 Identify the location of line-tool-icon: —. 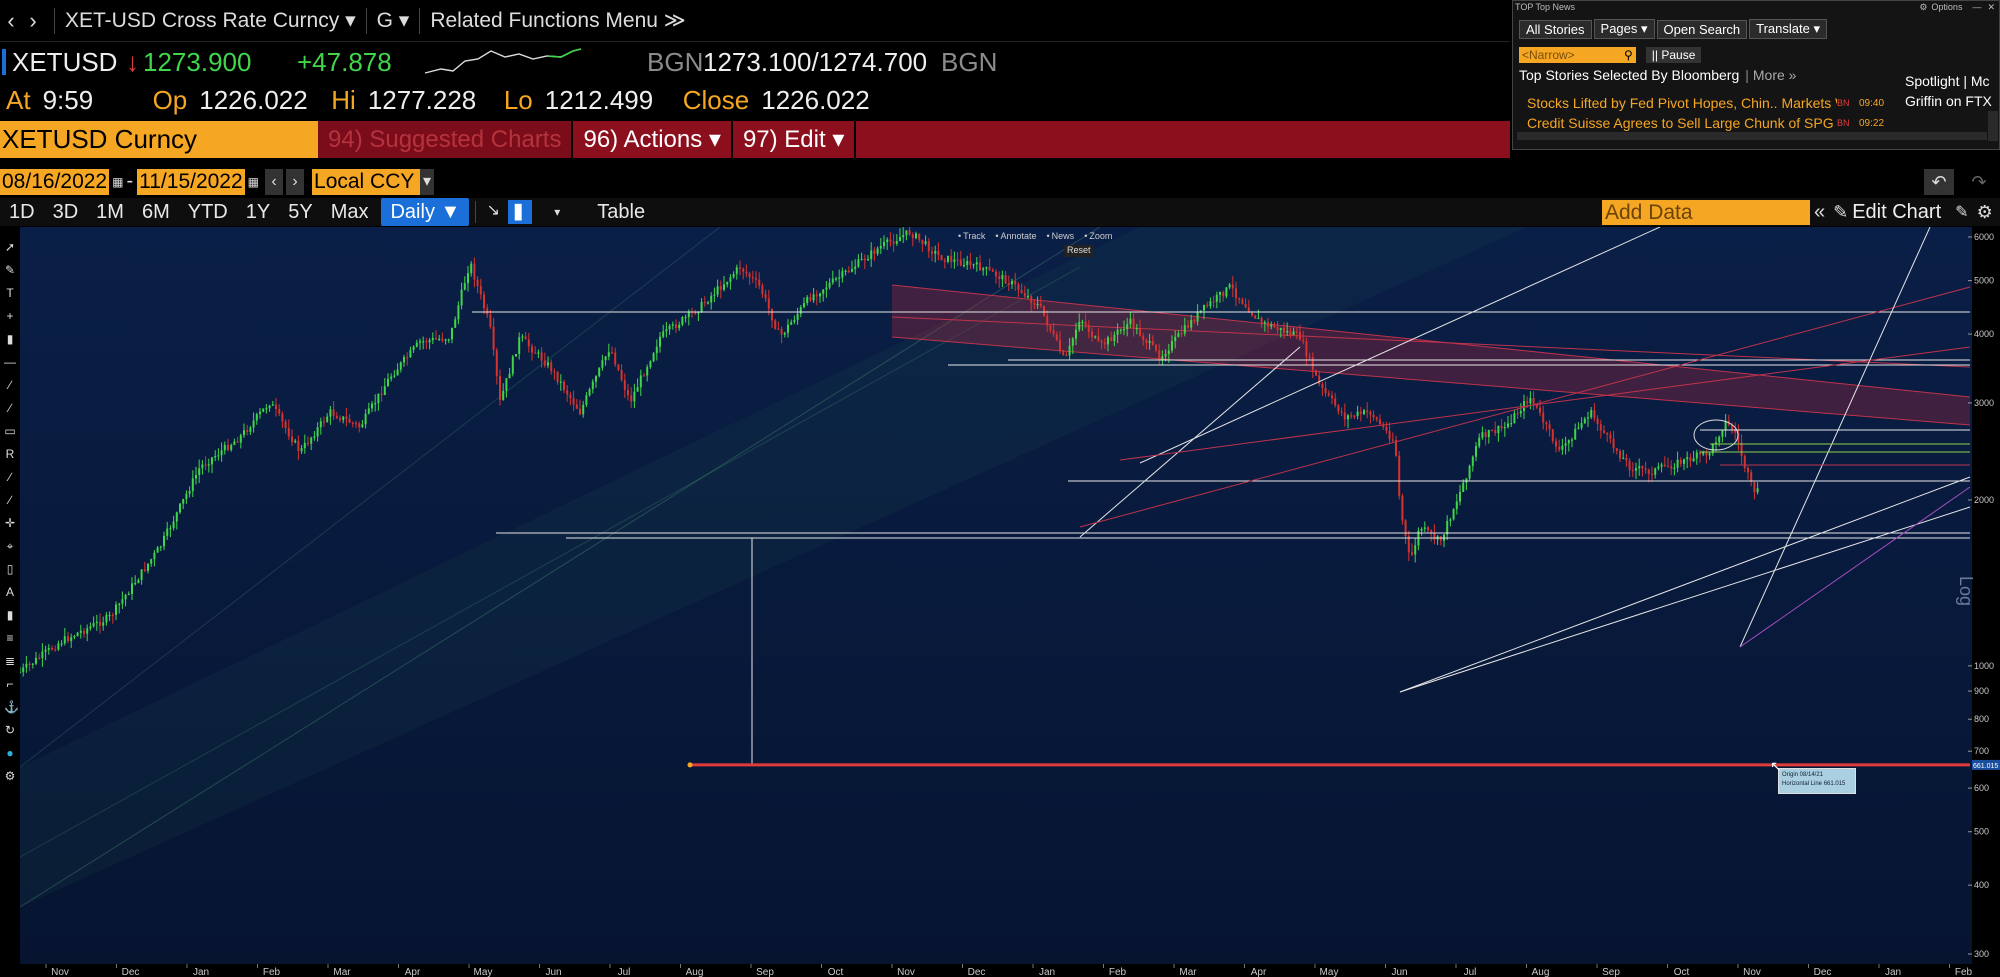
(10, 362).